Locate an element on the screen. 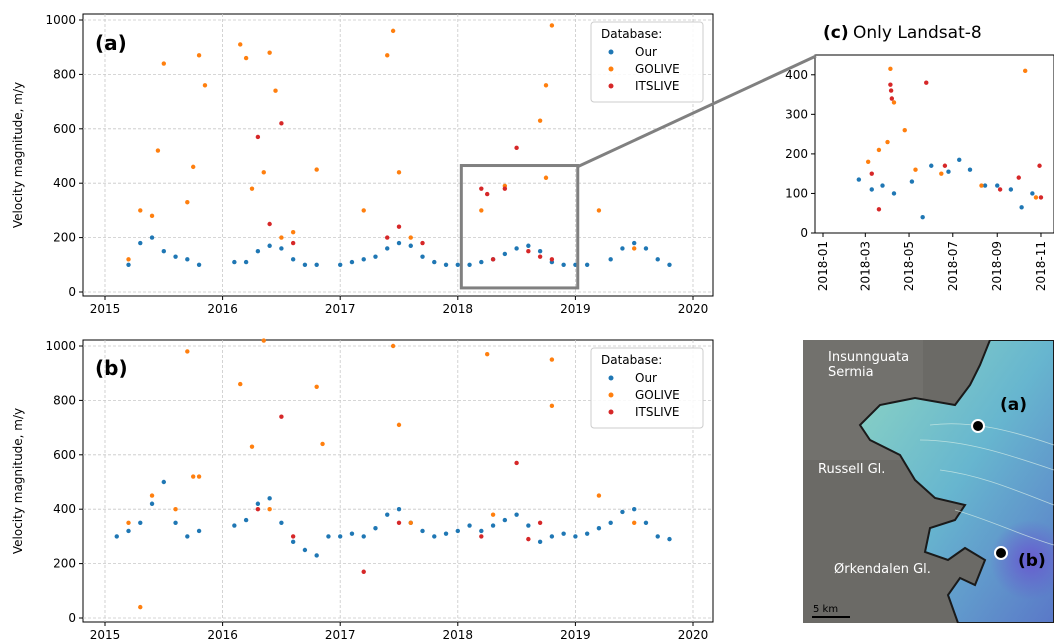 The image size is (1054, 642). panel-c-frame is located at coordinates (934, 144).